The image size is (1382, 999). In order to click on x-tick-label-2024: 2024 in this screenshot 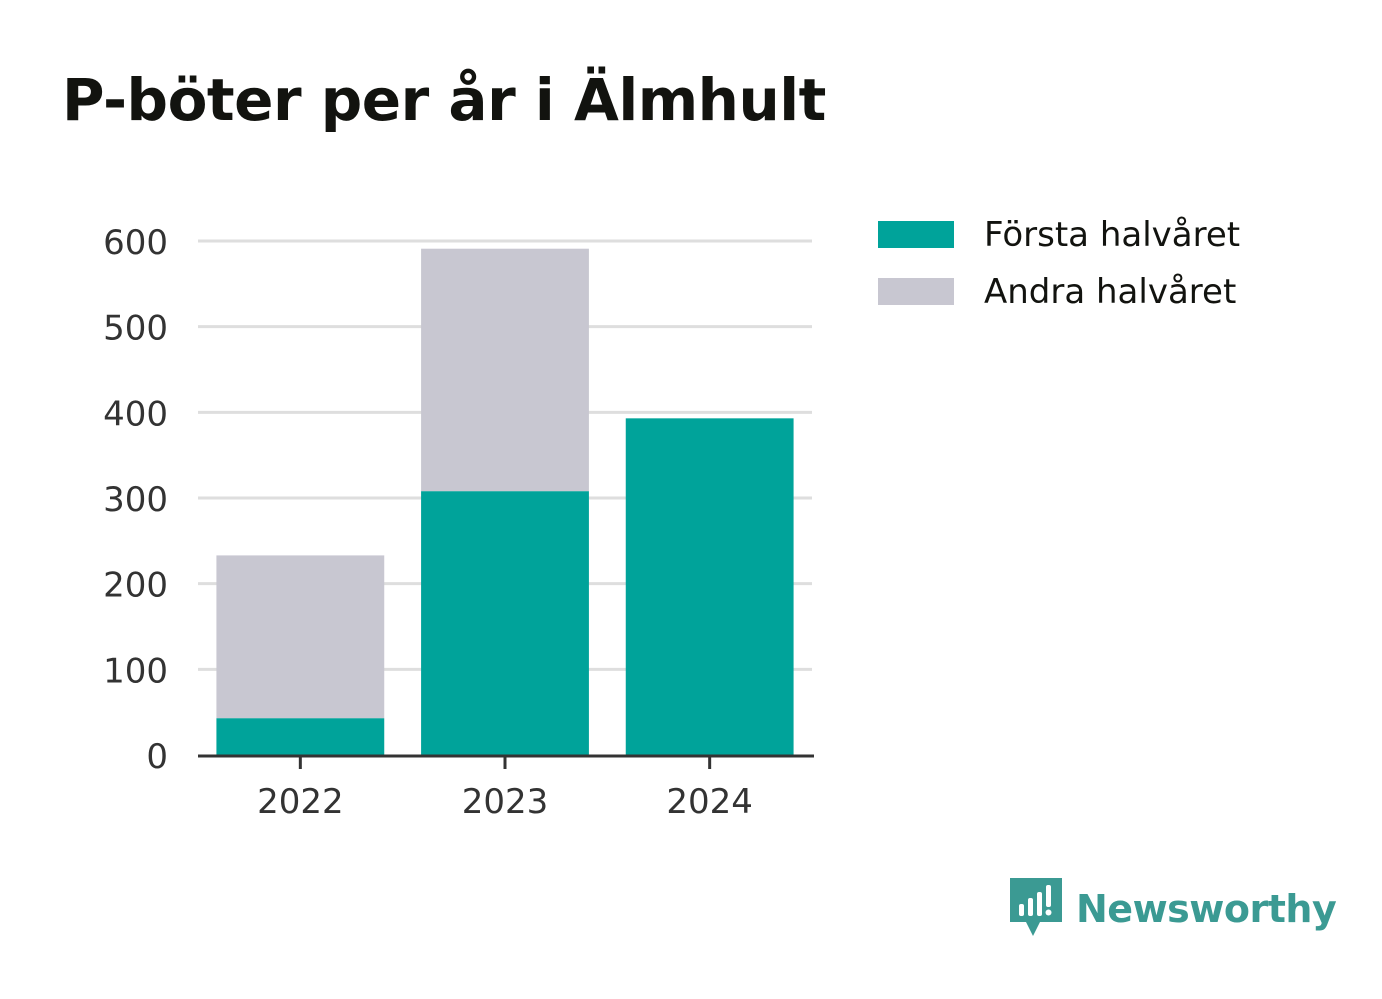, I will do `click(709, 802)`.